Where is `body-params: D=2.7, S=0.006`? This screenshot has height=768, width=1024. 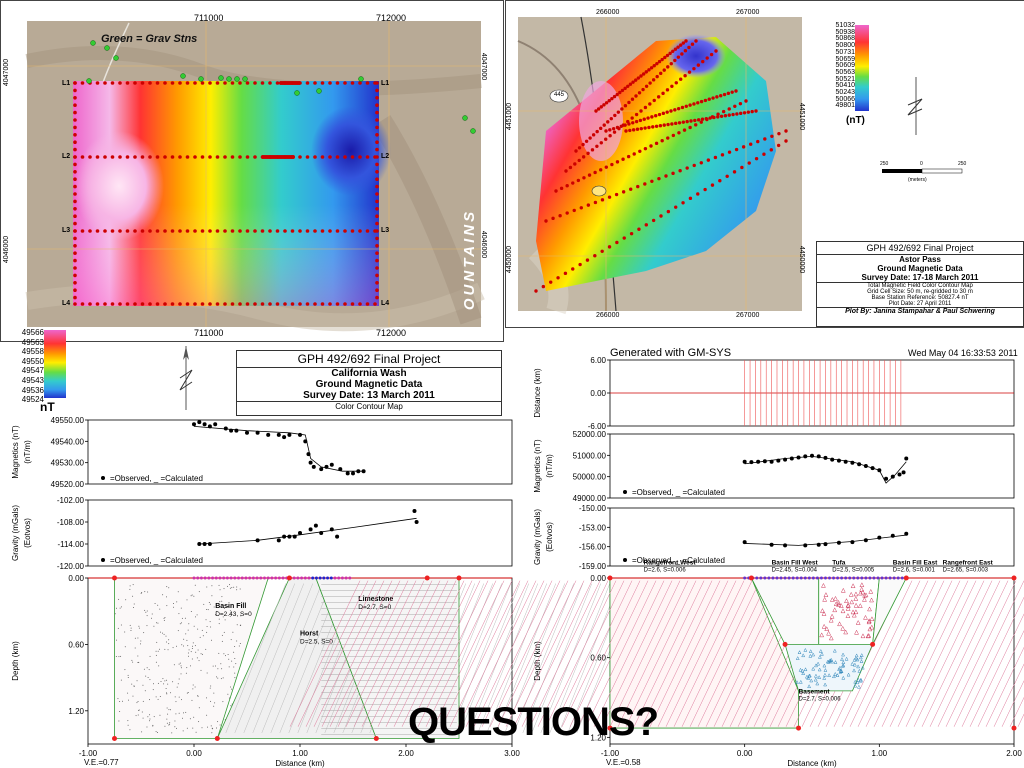
body-params: D=2.7, S=0.006 is located at coordinates (820, 700).